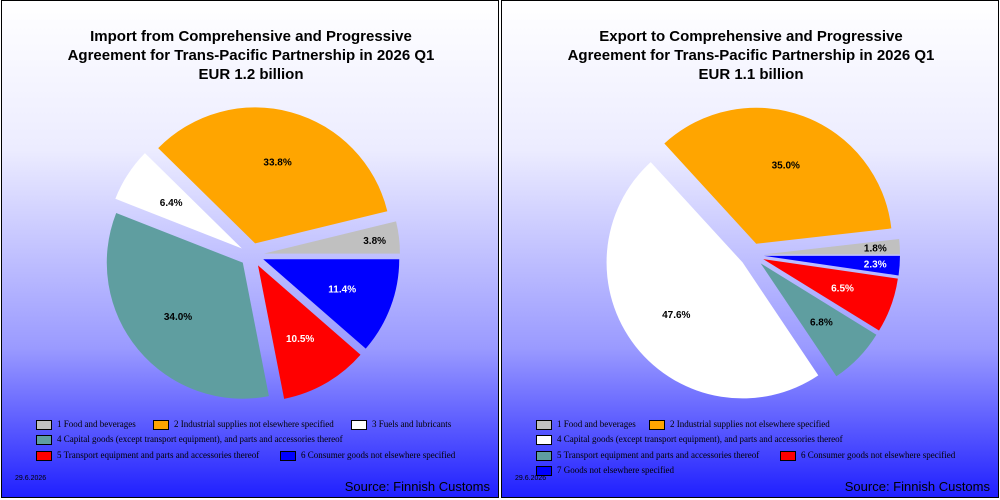 Image resolution: width=1000 pixels, height=500 pixels. Describe the element at coordinates (178, 317) in the screenshot. I see `pie-slice-label: 34.0%` at that location.